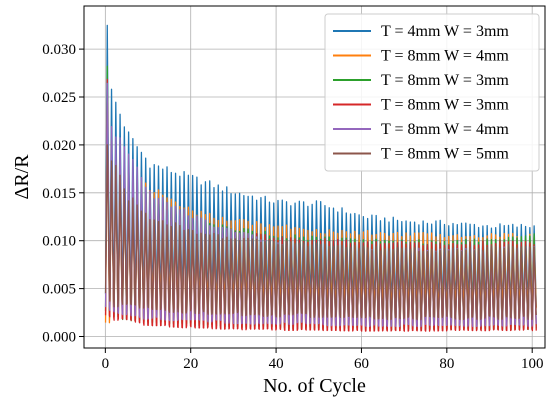  I want to click on y-tick-label: 0.020, so click(59, 146).